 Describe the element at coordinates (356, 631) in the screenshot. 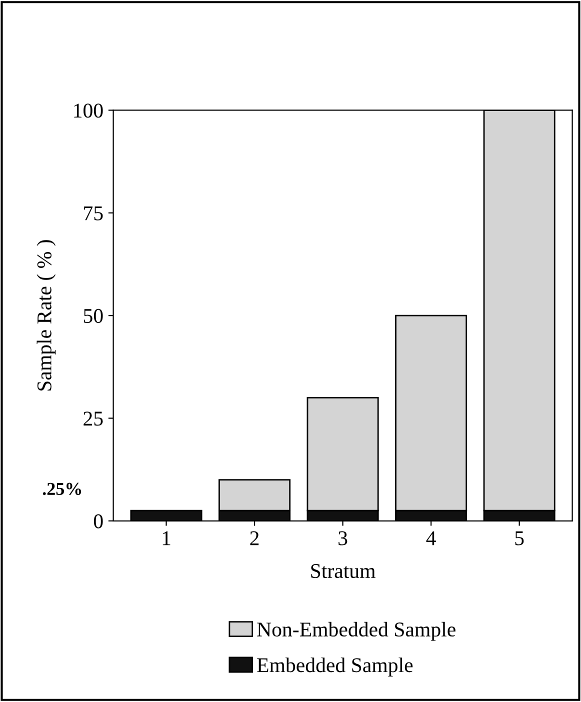

I see `legend-label: Non-Embedded Sample` at that location.